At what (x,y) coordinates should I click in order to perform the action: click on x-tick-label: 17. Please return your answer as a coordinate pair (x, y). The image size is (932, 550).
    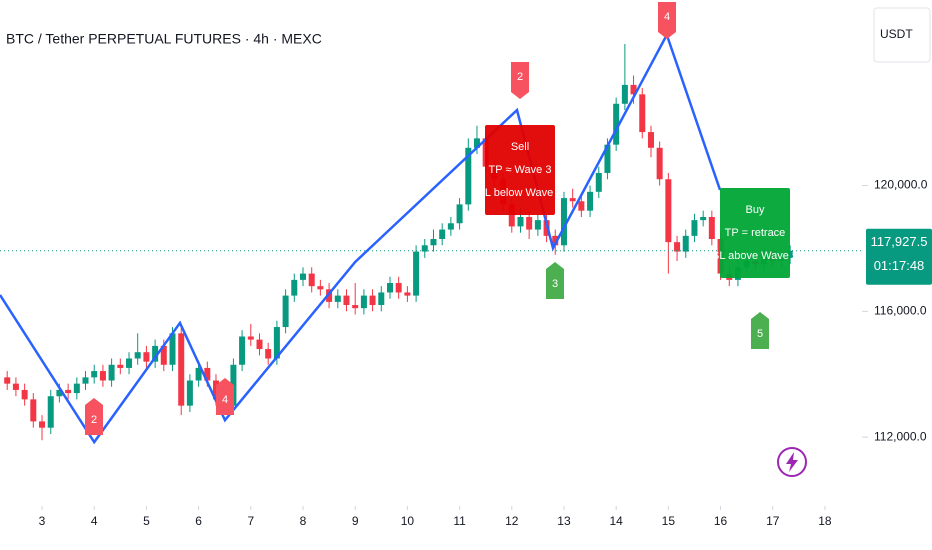
    Looking at the image, I should click on (773, 521).